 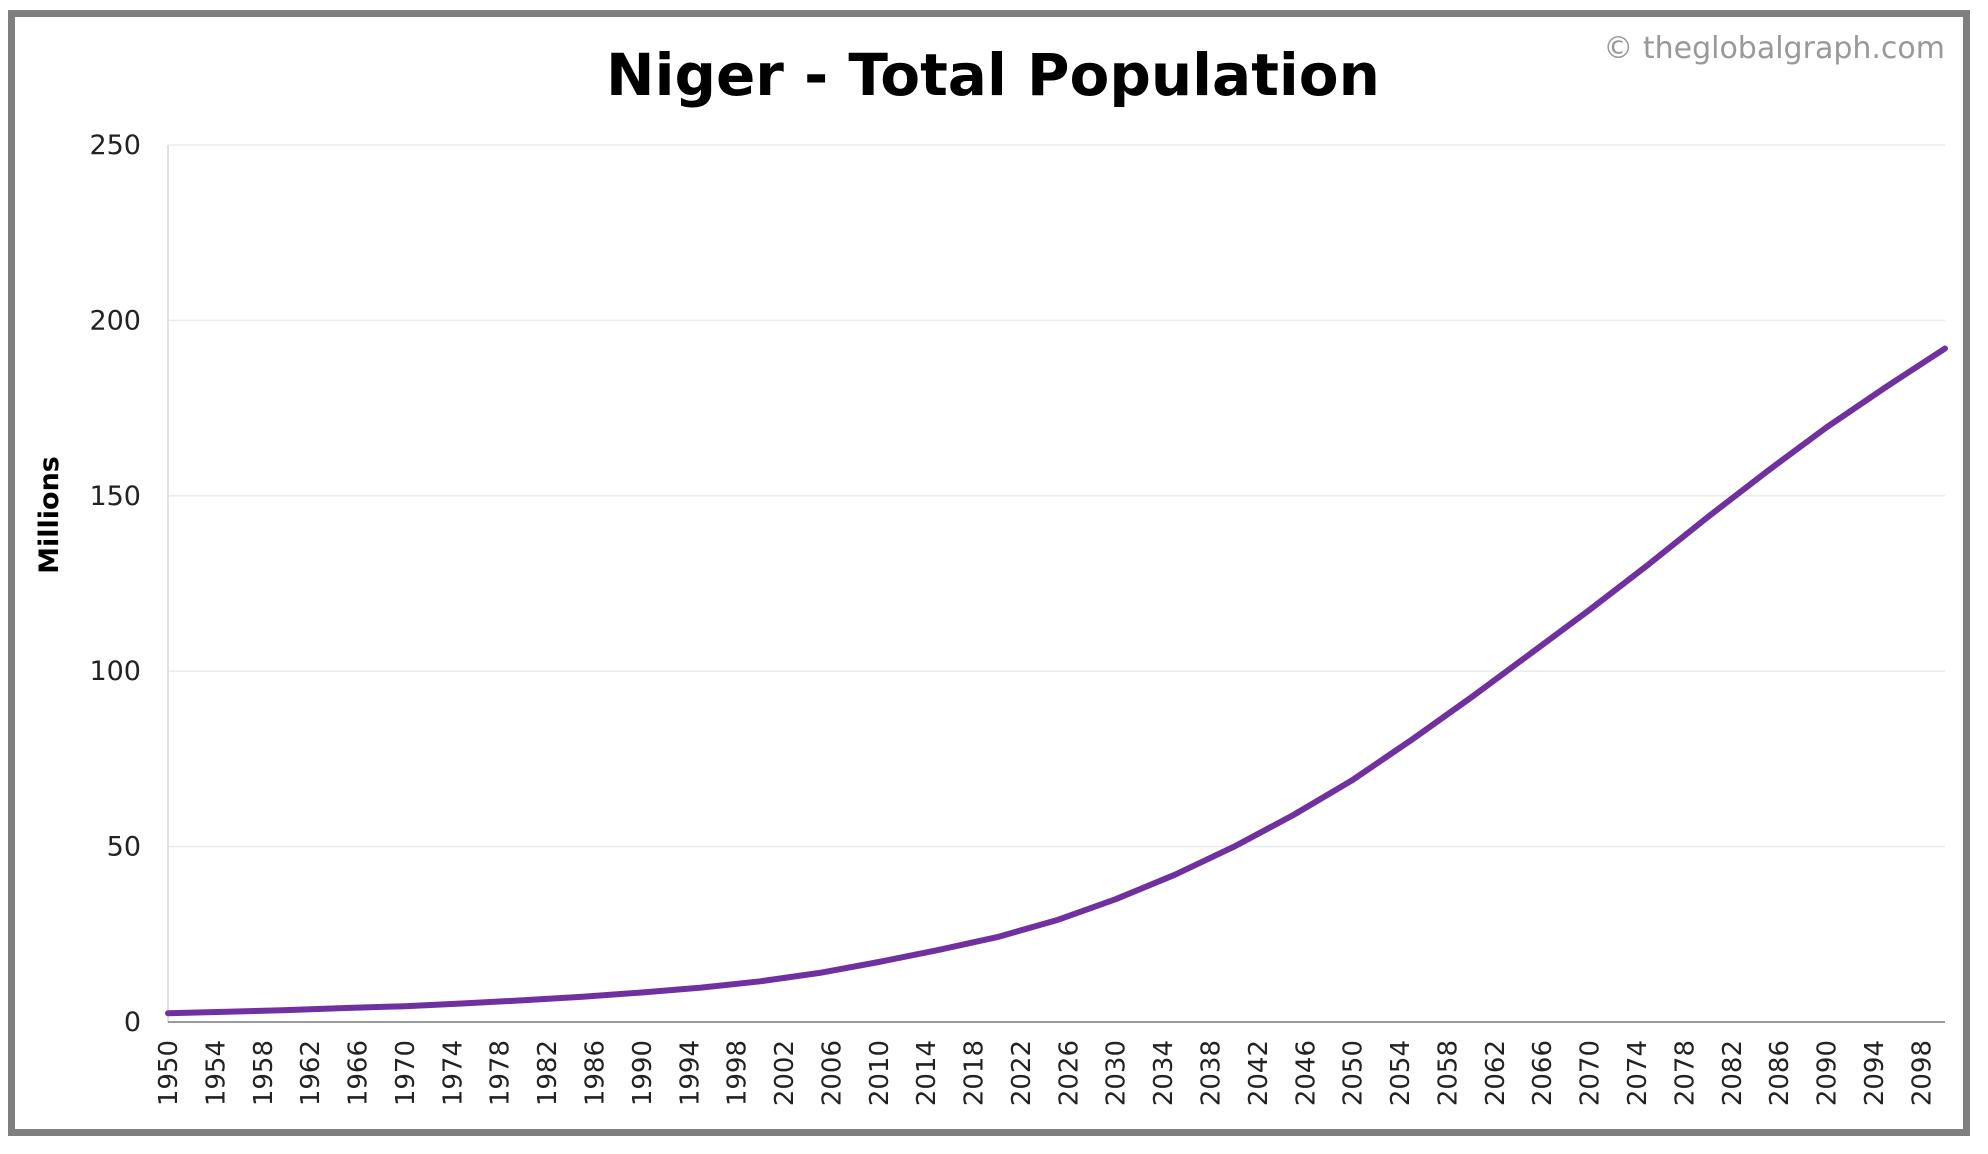 I want to click on x-tick-label: 1982, so click(x=548, y=1073).